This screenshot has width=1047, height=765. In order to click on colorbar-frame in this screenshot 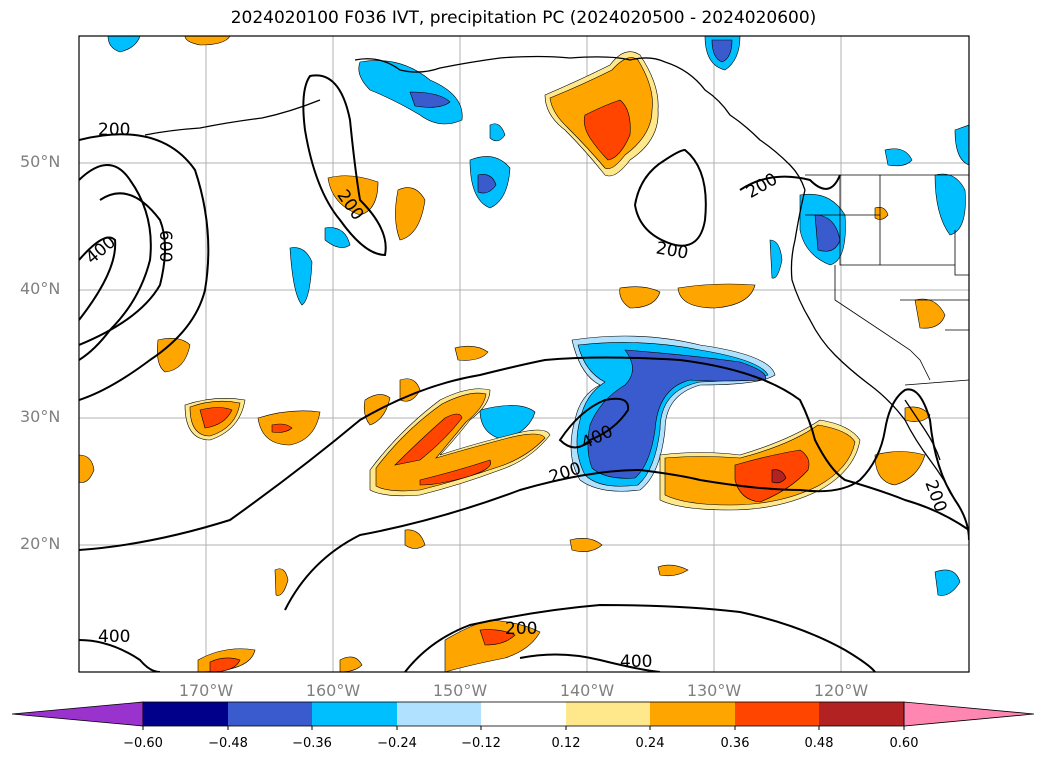, I will do `click(523, 714)`.